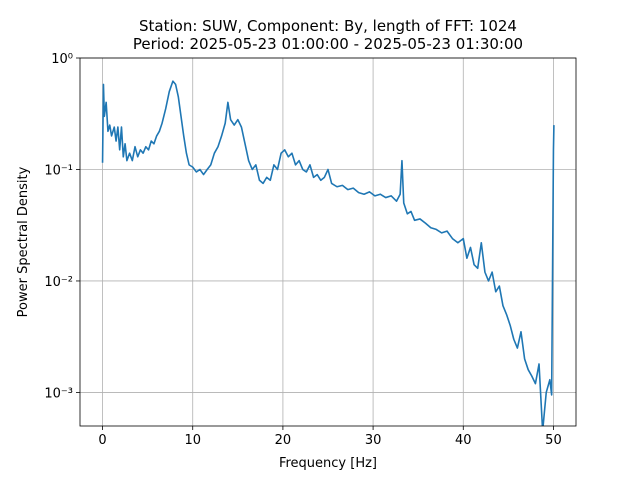  Describe the element at coordinates (283, 440) in the screenshot. I see `x-tick-label: 20` at that location.